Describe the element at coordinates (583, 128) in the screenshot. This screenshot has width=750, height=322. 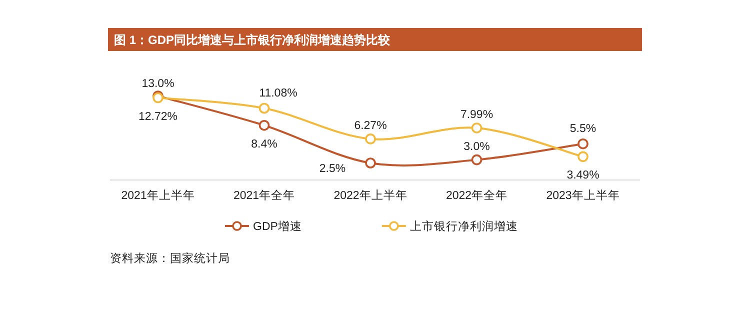
I see `data-label: 5.5%` at that location.